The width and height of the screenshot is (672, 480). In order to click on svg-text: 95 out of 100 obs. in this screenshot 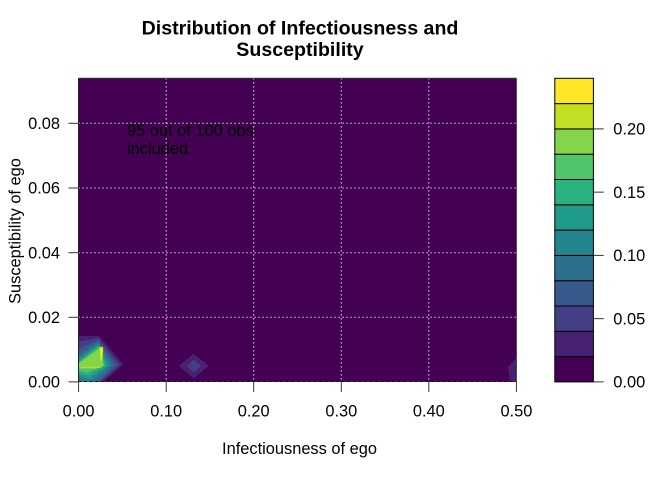, I will do `click(192, 131)`.